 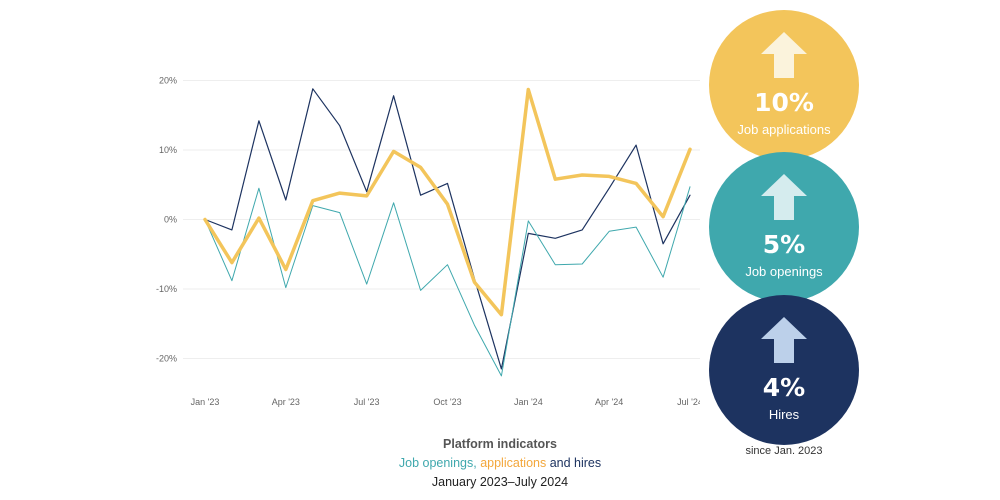 What do you see at coordinates (784, 414) in the screenshot?
I see `stat-label: Hires` at bounding box center [784, 414].